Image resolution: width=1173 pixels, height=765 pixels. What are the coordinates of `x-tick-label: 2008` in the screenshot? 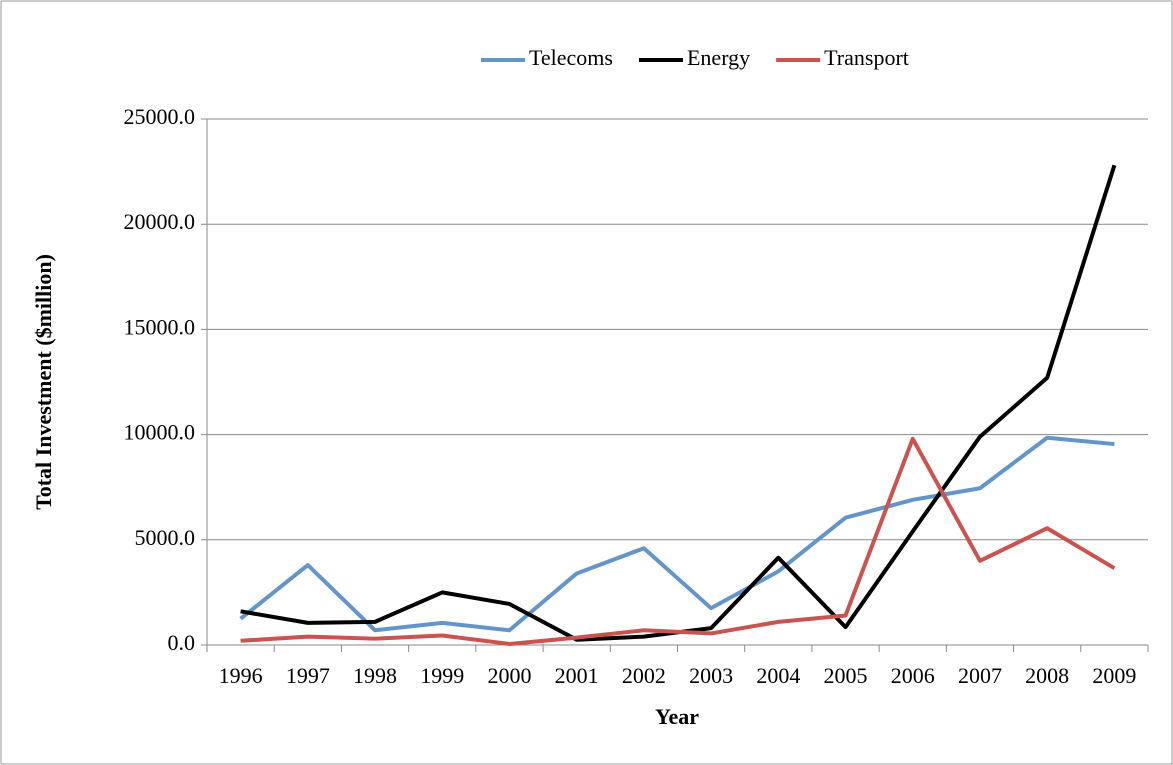 It's located at (1047, 675).